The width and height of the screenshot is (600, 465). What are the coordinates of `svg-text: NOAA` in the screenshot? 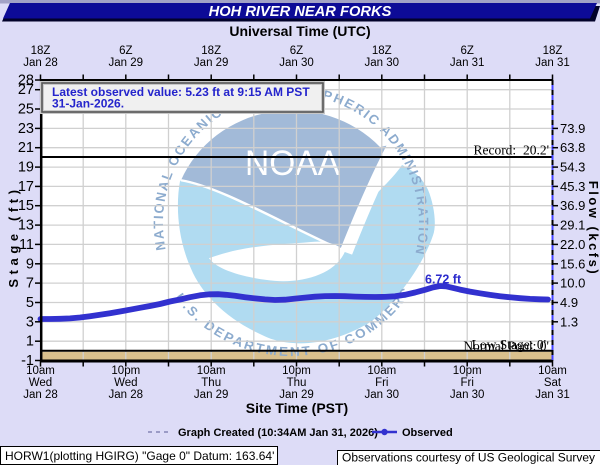 It's located at (292, 163).